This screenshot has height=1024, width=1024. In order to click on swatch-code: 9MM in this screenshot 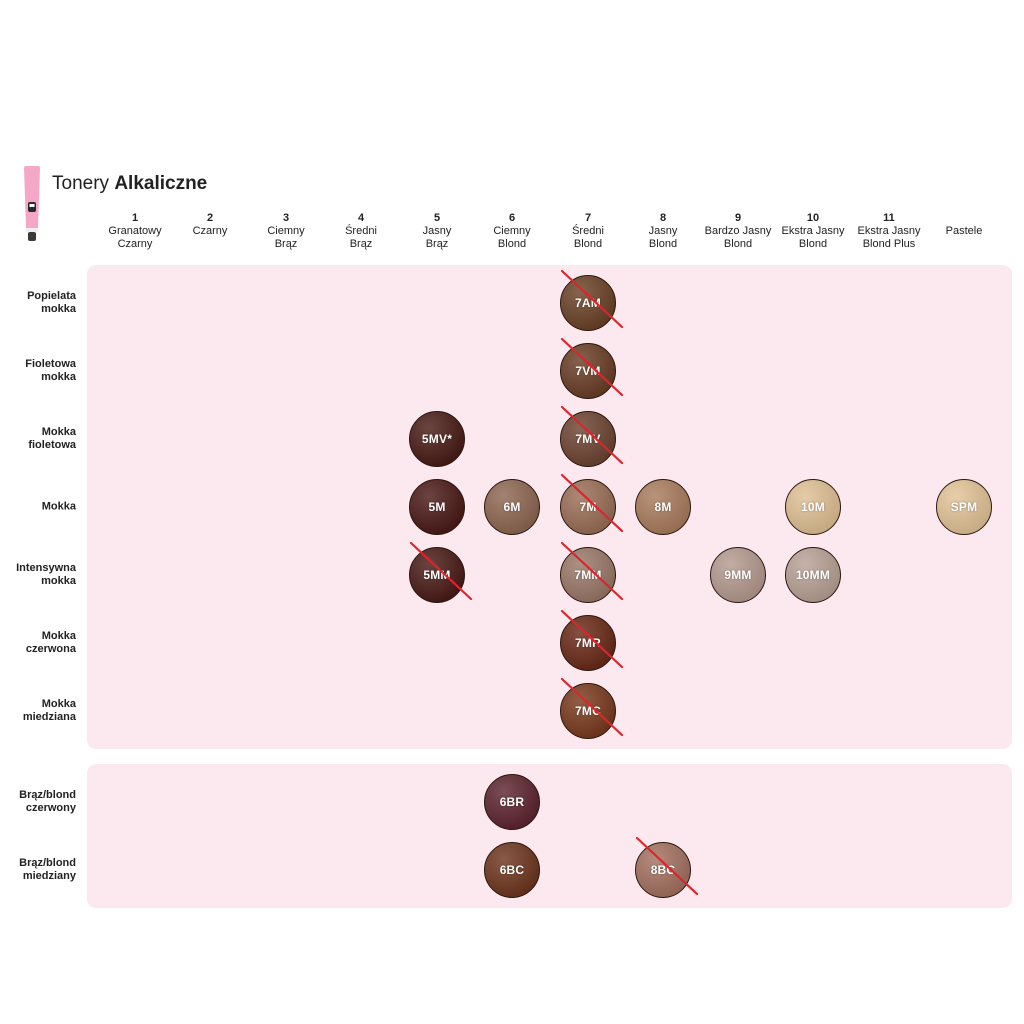, I will do `click(738, 575)`.